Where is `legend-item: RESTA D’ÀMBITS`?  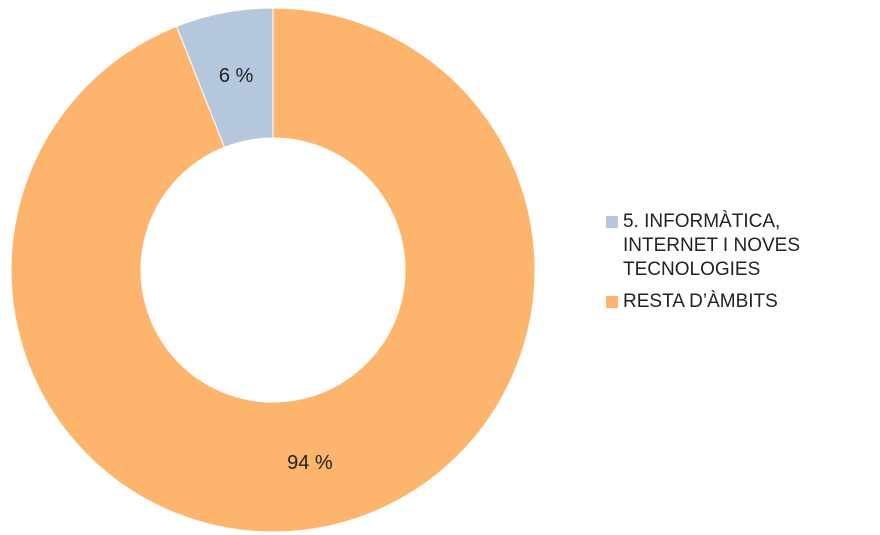
legend-item: RESTA D’ÀMBITS is located at coordinates (731, 302).